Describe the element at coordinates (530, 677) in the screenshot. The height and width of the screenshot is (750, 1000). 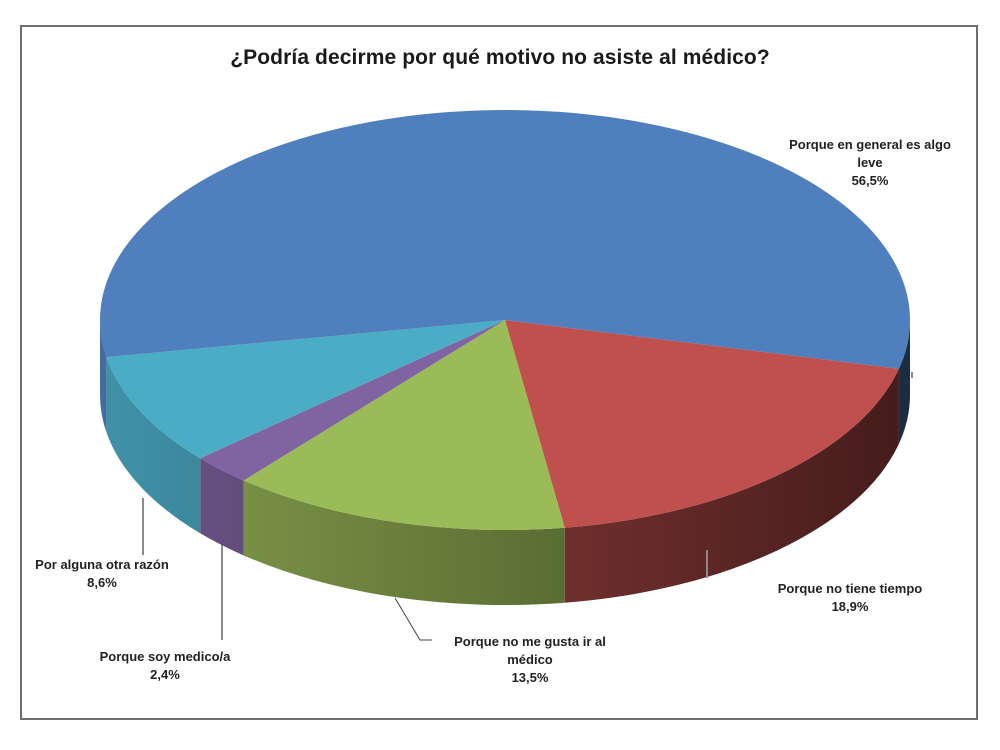
I see `label-no-gusta-pct: 13,5%` at that location.